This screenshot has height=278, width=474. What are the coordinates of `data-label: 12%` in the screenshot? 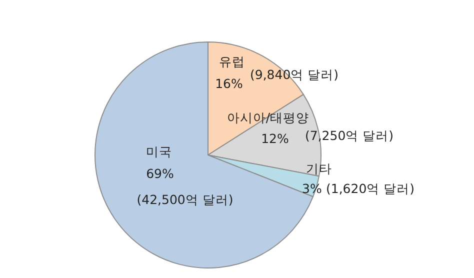 It's located at (275, 138).